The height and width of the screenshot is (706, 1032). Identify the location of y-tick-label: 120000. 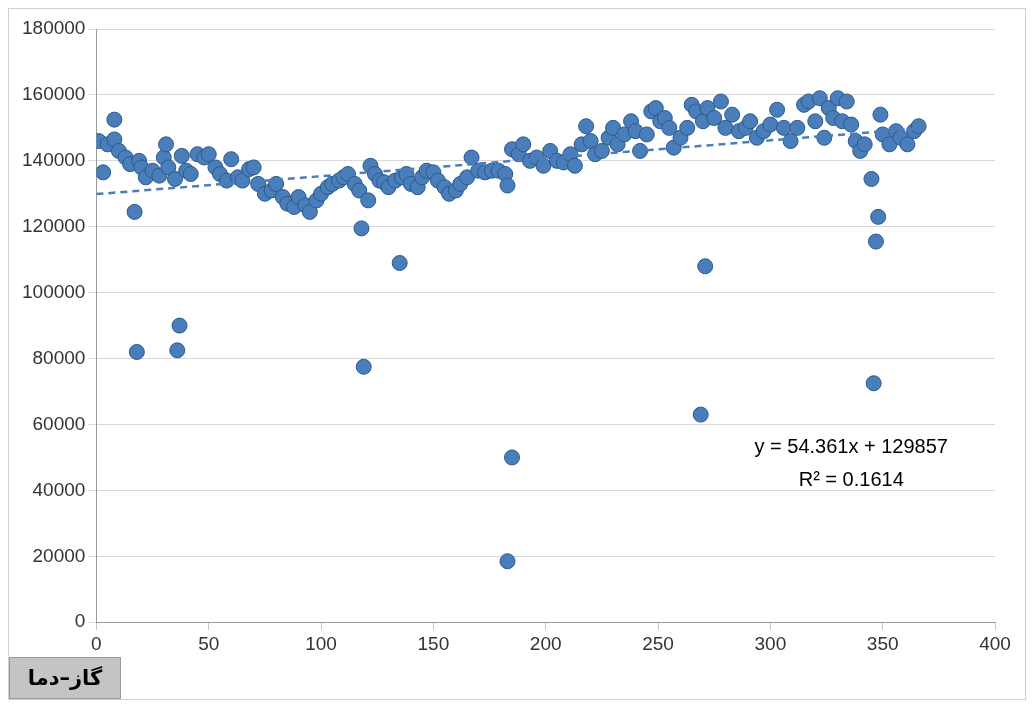
(54, 225).